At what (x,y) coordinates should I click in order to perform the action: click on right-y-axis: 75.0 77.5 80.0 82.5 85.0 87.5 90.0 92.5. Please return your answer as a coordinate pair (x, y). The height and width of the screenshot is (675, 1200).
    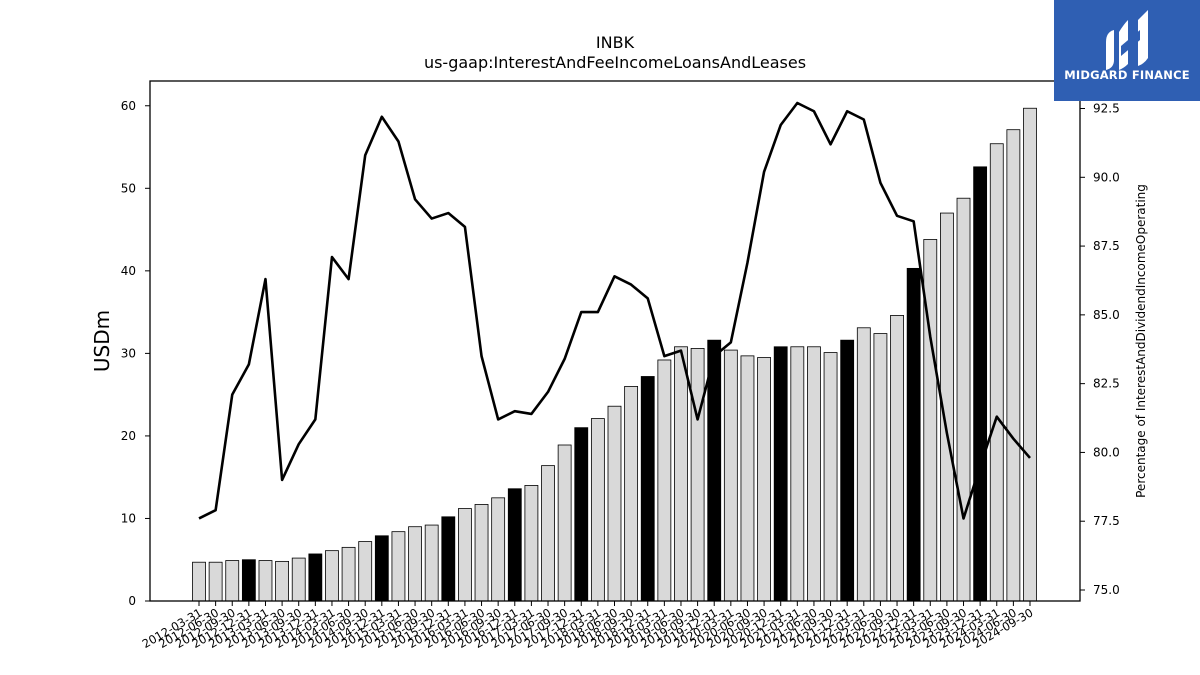
    Looking at the image, I should click on (1100, 349).